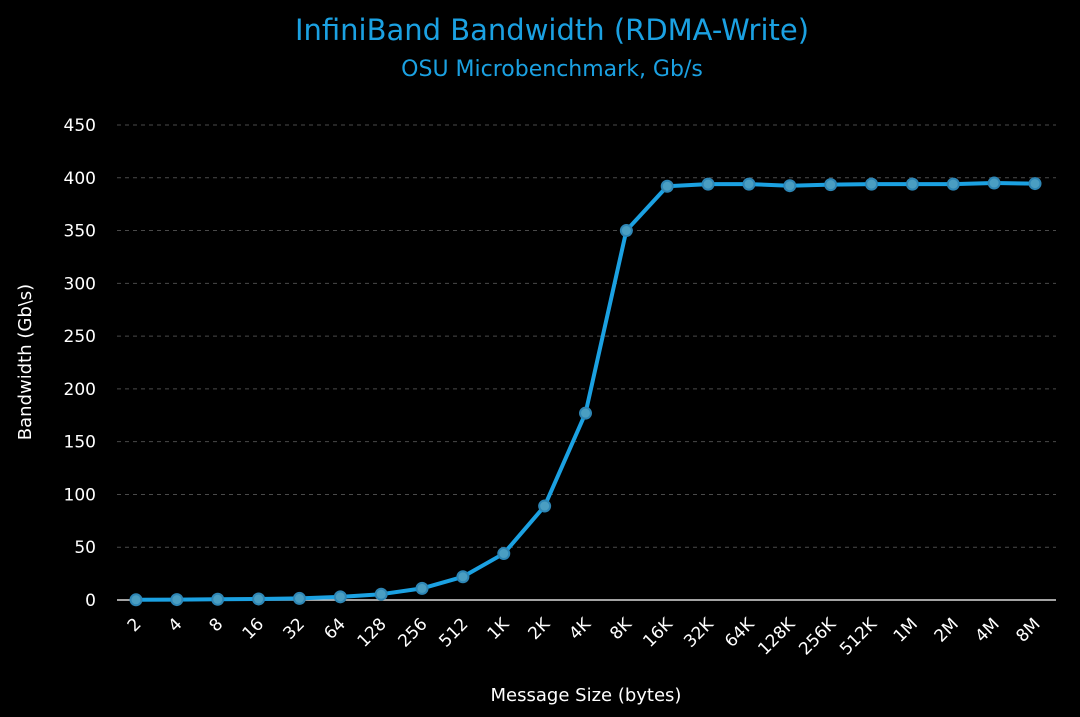 This screenshot has width=1080, height=717. Describe the element at coordinates (859, 637) in the screenshot. I see `x-tick-label: 512K` at that location.